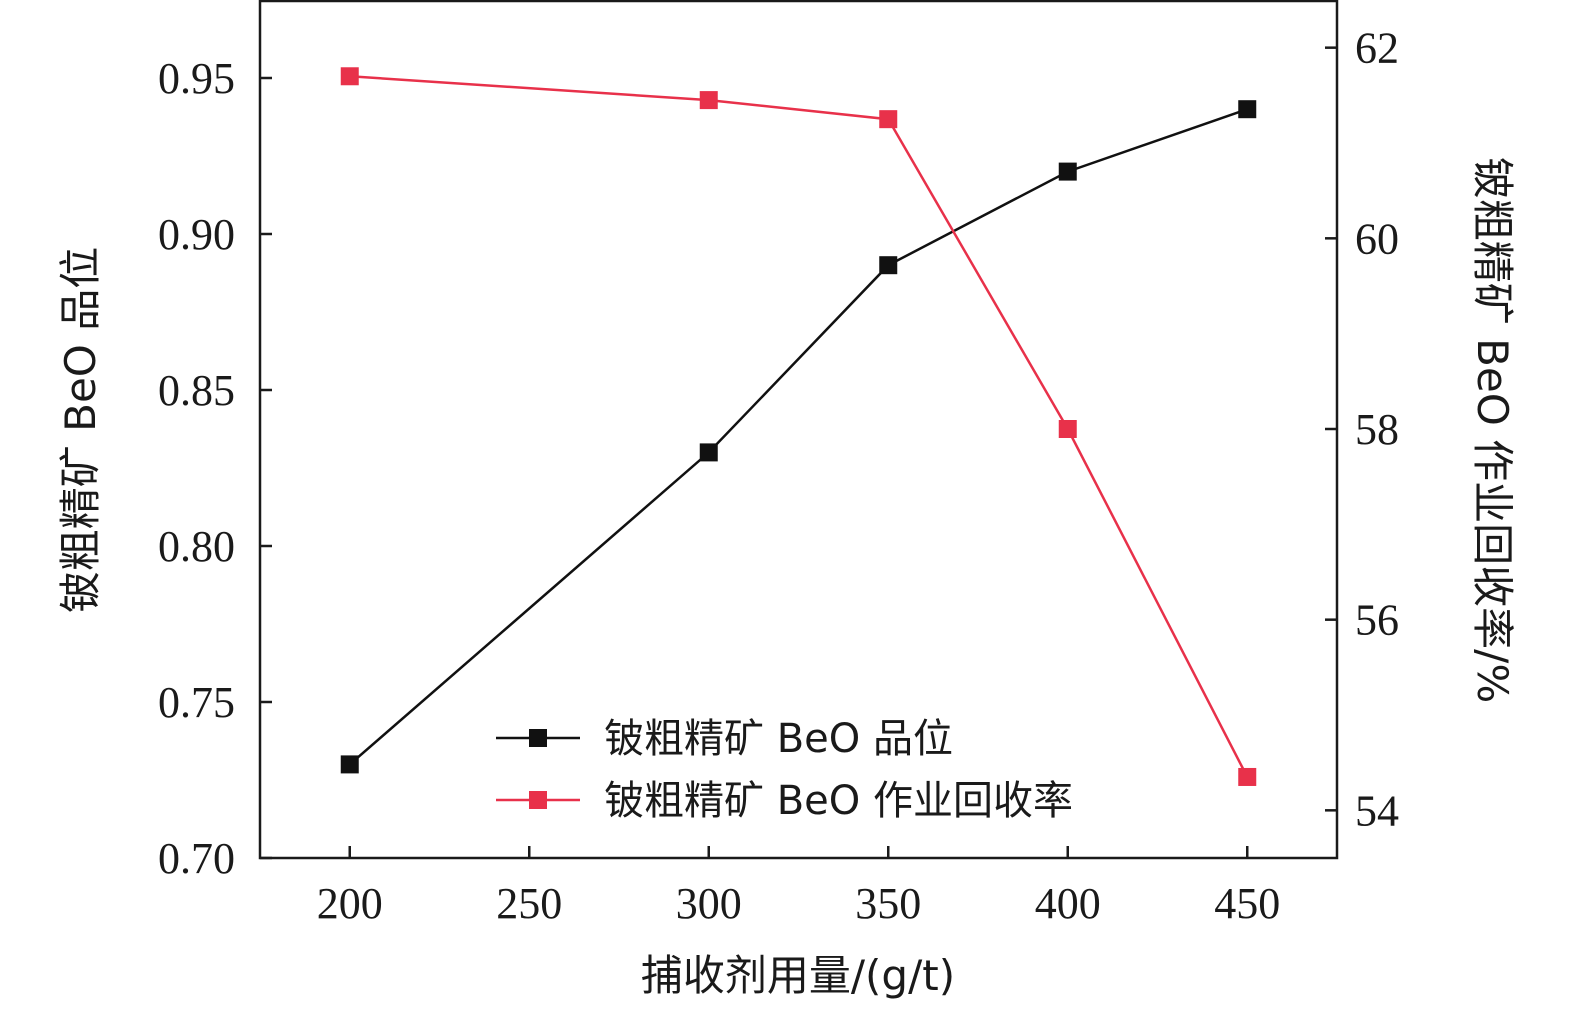  I want to click on y-left-tick-label: 0.80, so click(196, 546).